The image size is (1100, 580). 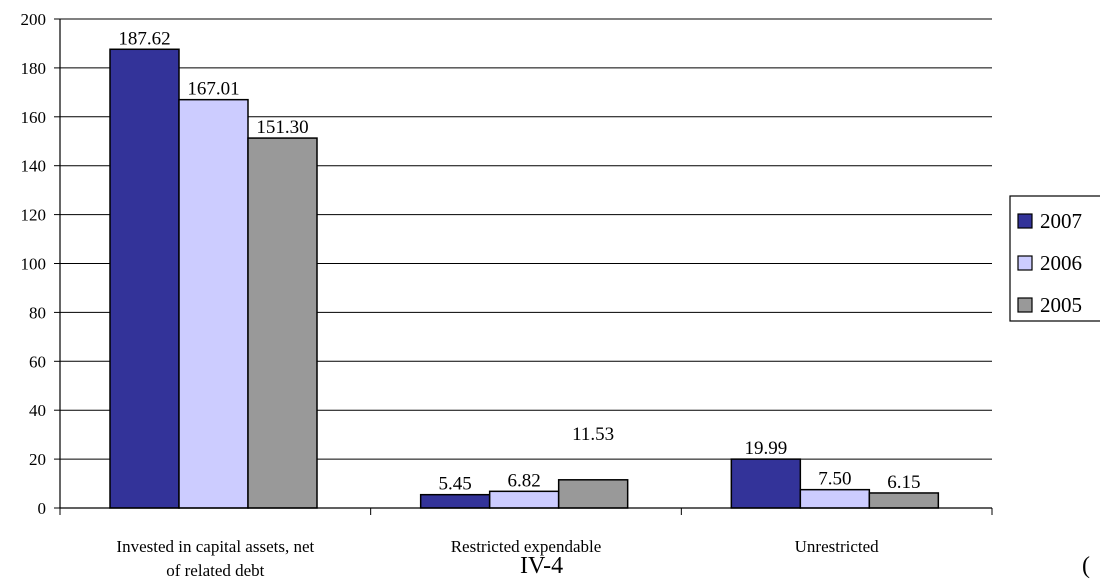 I want to click on data-label: 151.30, so click(x=282, y=127).